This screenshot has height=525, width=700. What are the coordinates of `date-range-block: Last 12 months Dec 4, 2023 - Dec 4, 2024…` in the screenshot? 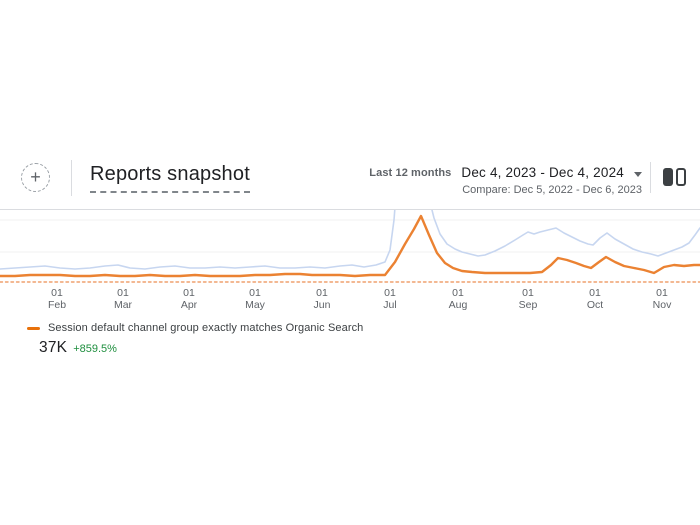 It's located at (492, 180).